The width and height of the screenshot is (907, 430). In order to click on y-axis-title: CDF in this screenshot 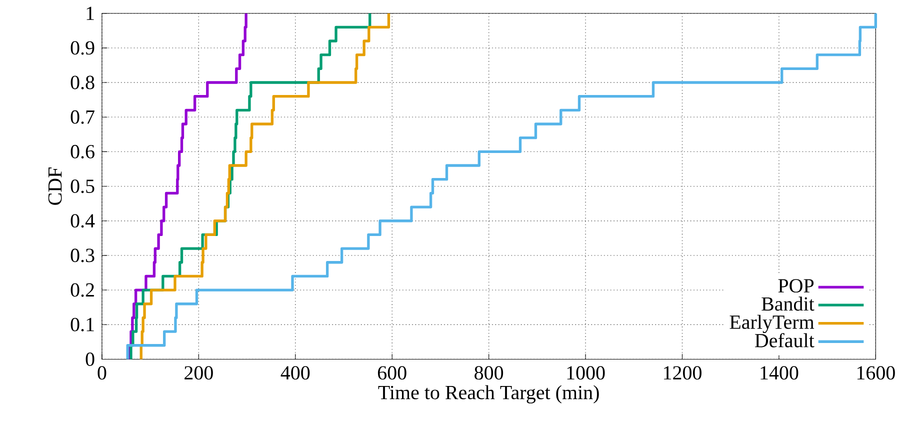, I will do `click(55, 186)`.